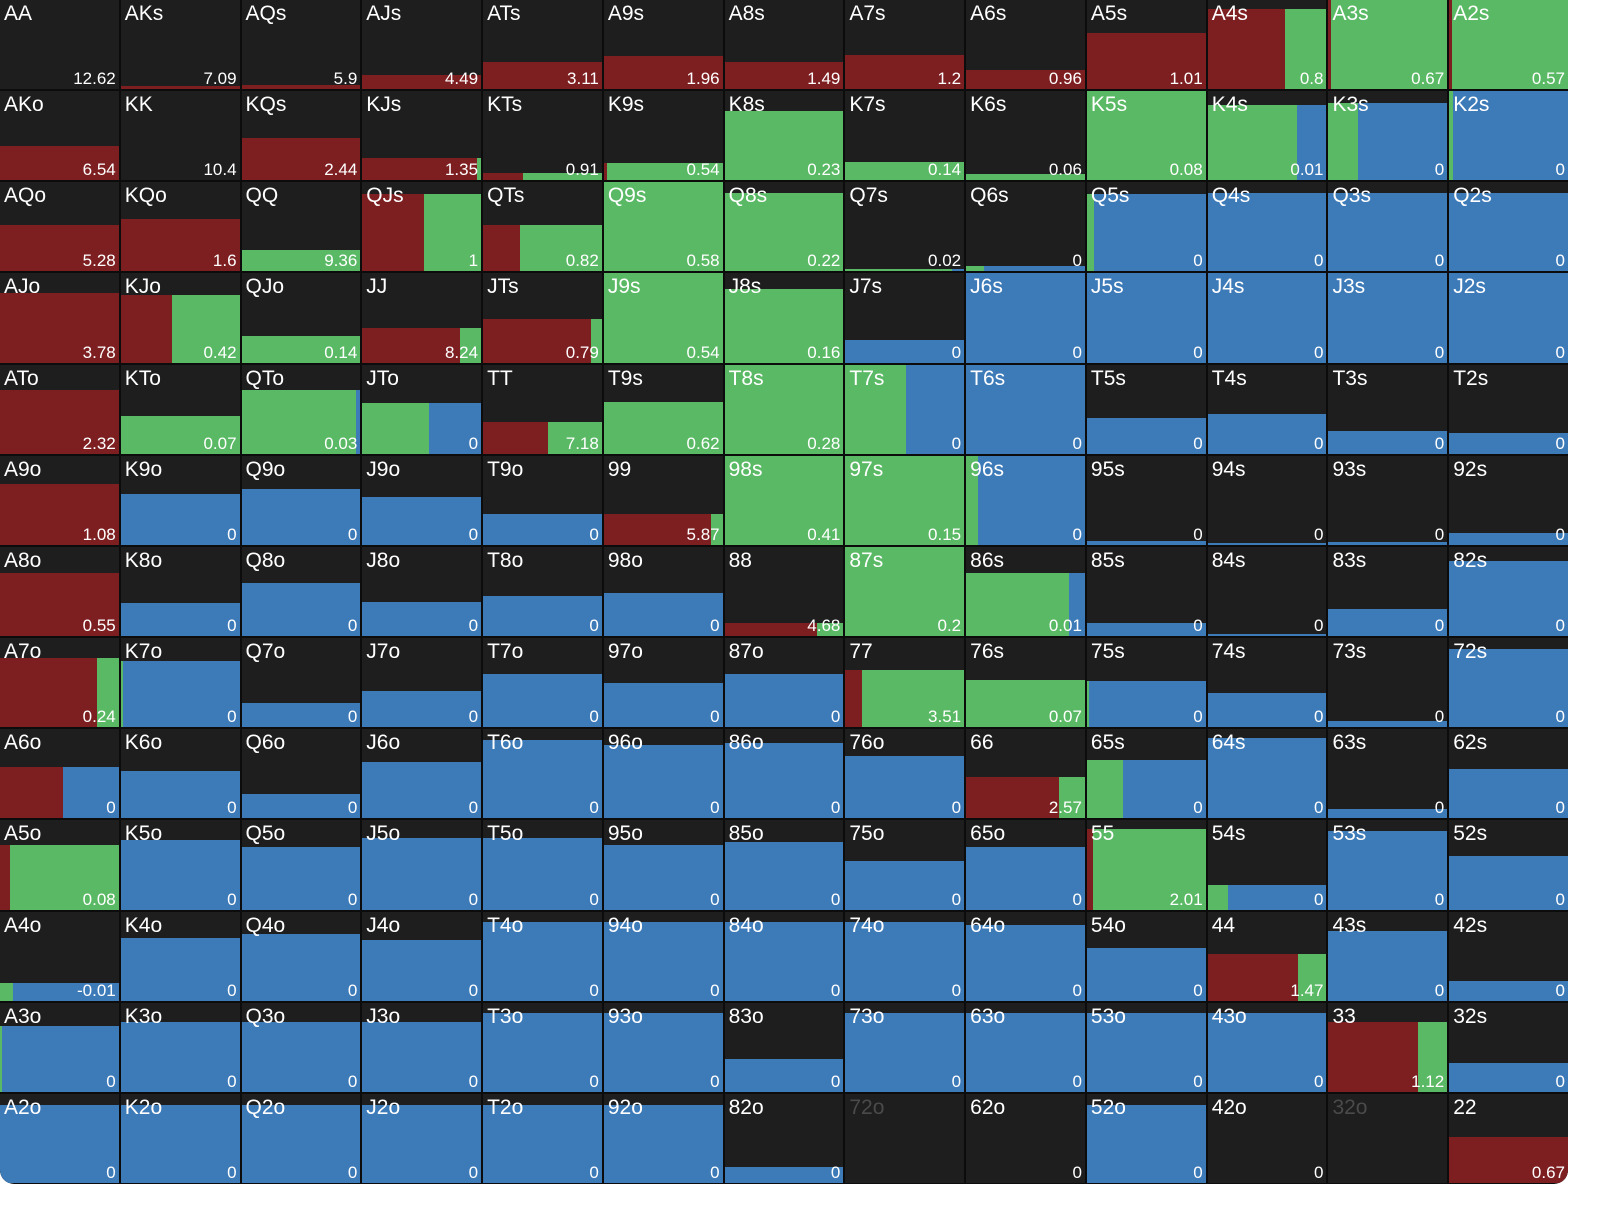  I want to click on hand-cell: A4o -0.01, so click(59, 956).